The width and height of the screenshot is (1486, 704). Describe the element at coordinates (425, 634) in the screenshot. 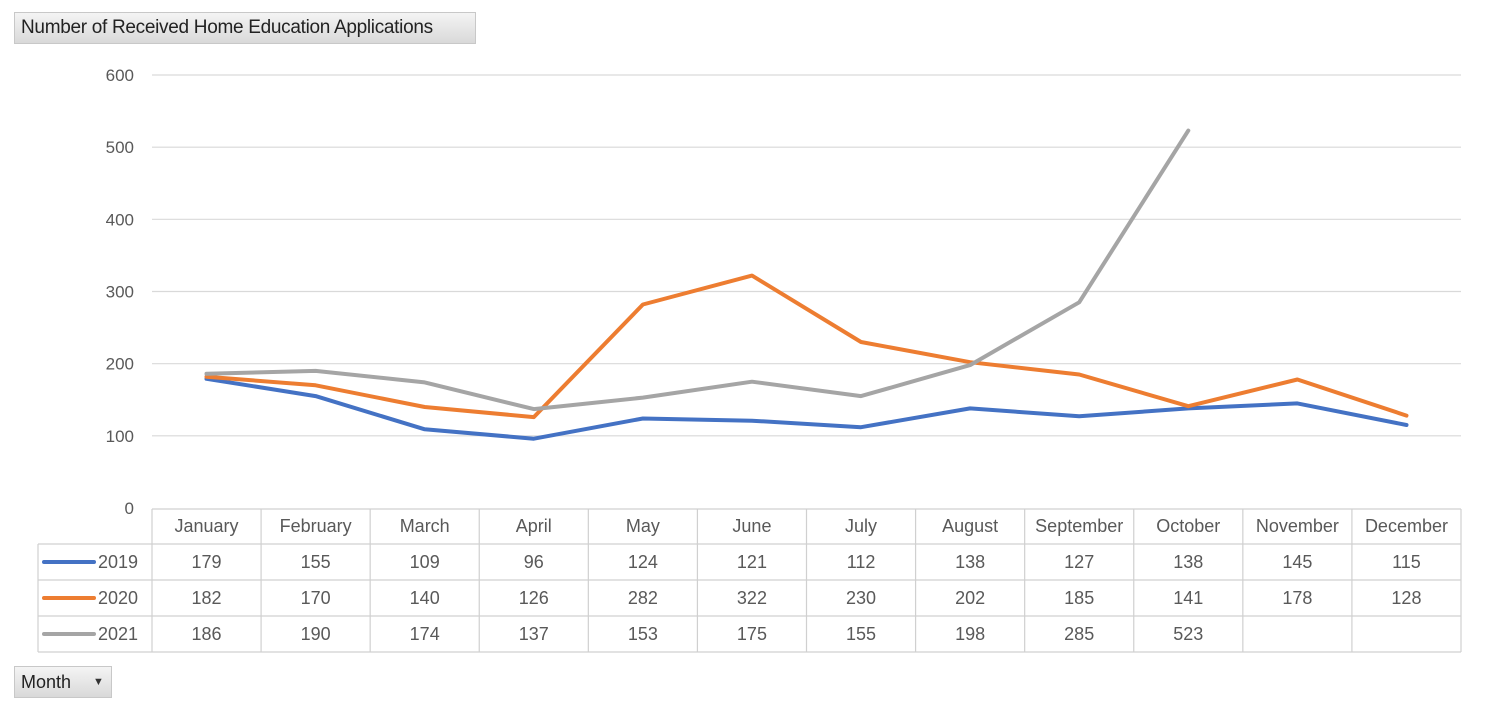

I see `table-value: 174` at that location.